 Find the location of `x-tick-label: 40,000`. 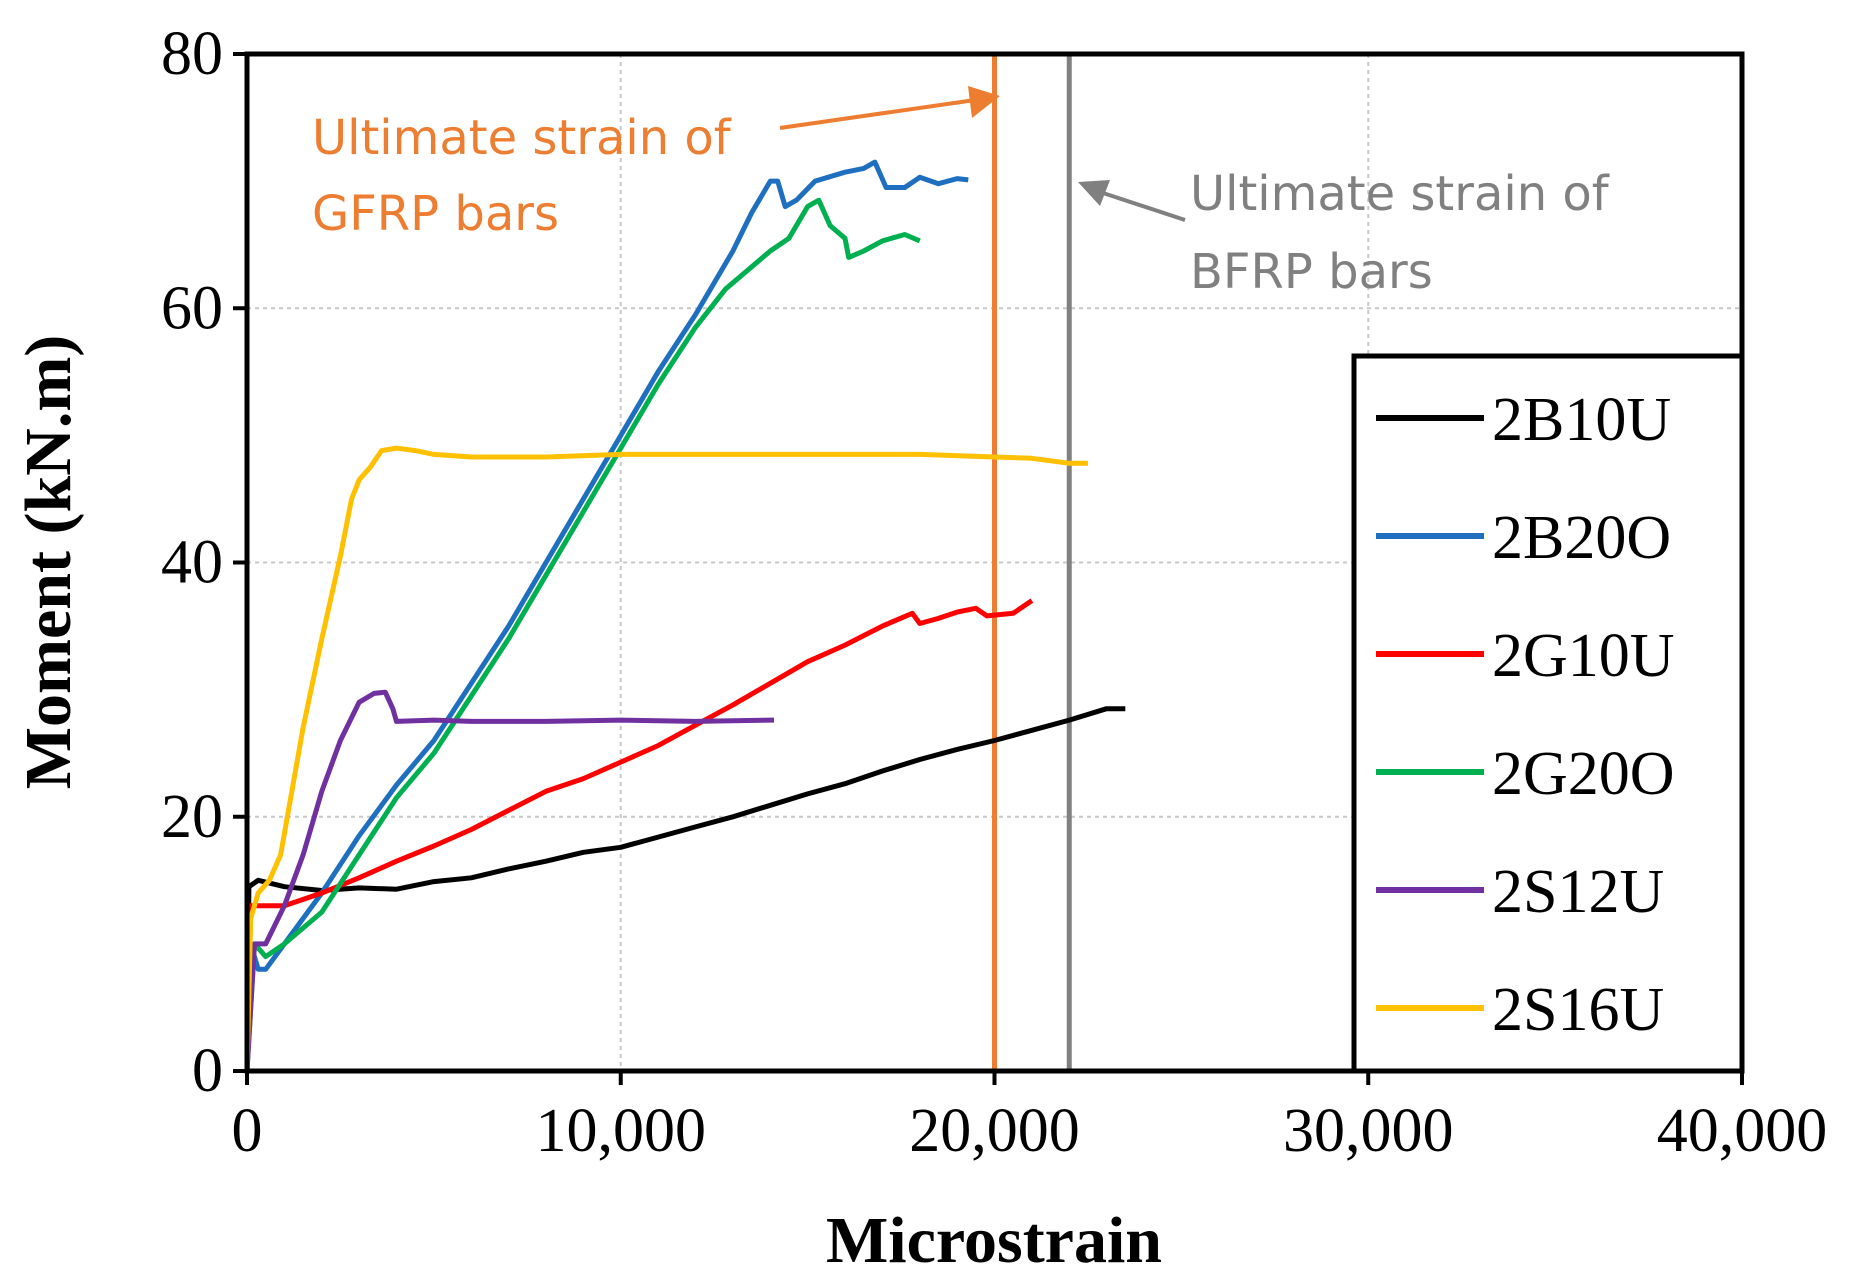

x-tick-label: 40,000 is located at coordinates (1742, 1131).